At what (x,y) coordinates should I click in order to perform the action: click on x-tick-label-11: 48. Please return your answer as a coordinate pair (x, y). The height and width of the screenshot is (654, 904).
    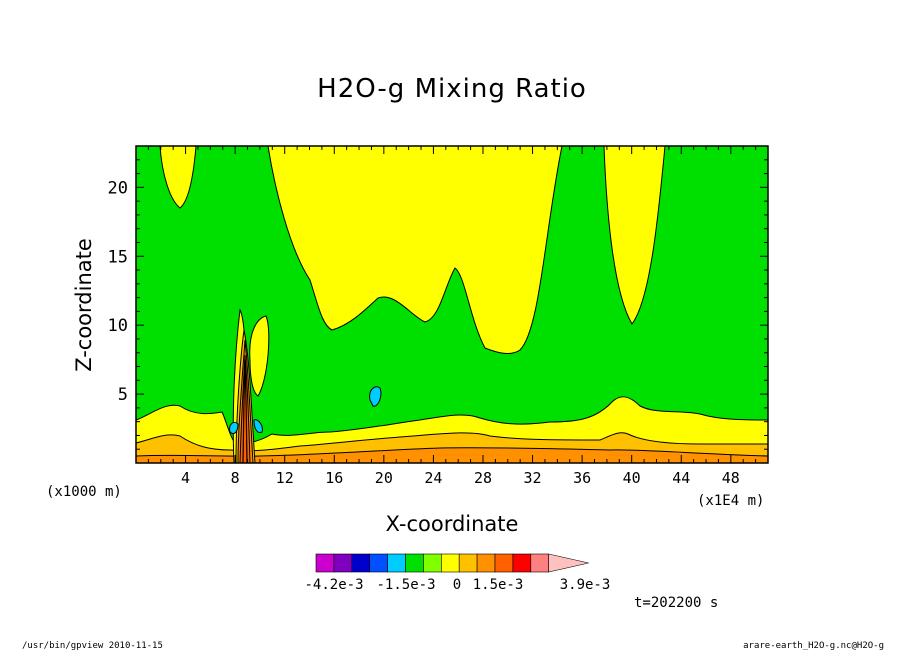
    Looking at the image, I should click on (731, 478).